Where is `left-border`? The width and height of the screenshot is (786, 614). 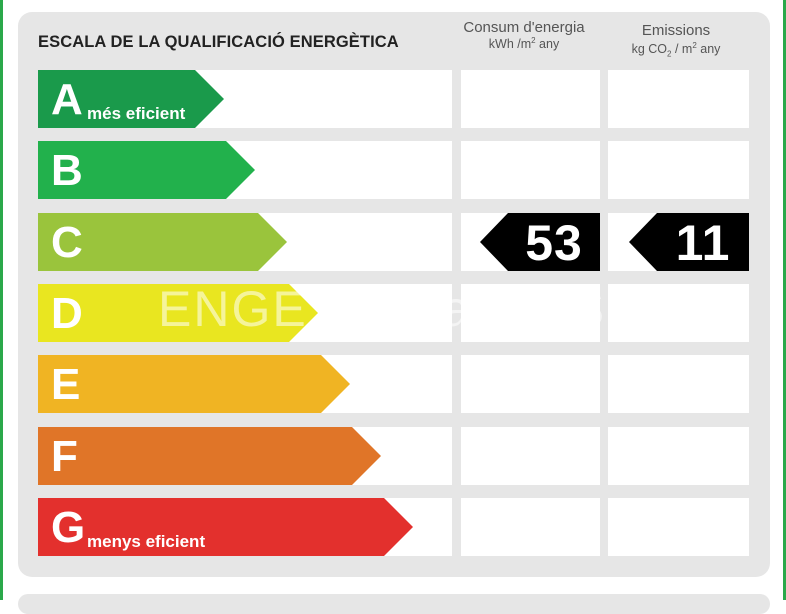 left-border is located at coordinates (1, 300).